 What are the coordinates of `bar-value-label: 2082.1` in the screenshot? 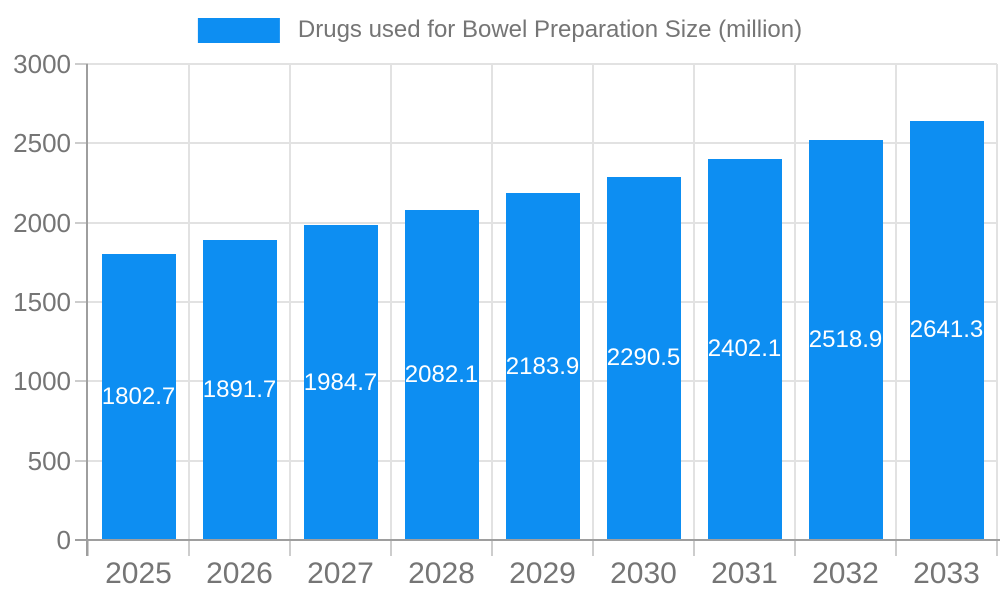 It's located at (441, 374).